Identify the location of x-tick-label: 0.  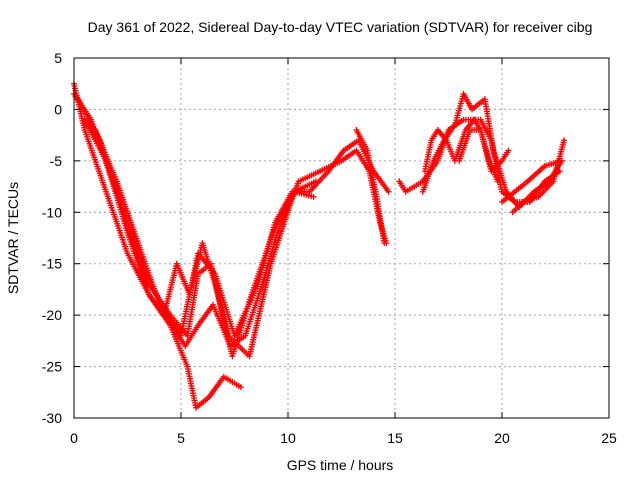
(74, 438).